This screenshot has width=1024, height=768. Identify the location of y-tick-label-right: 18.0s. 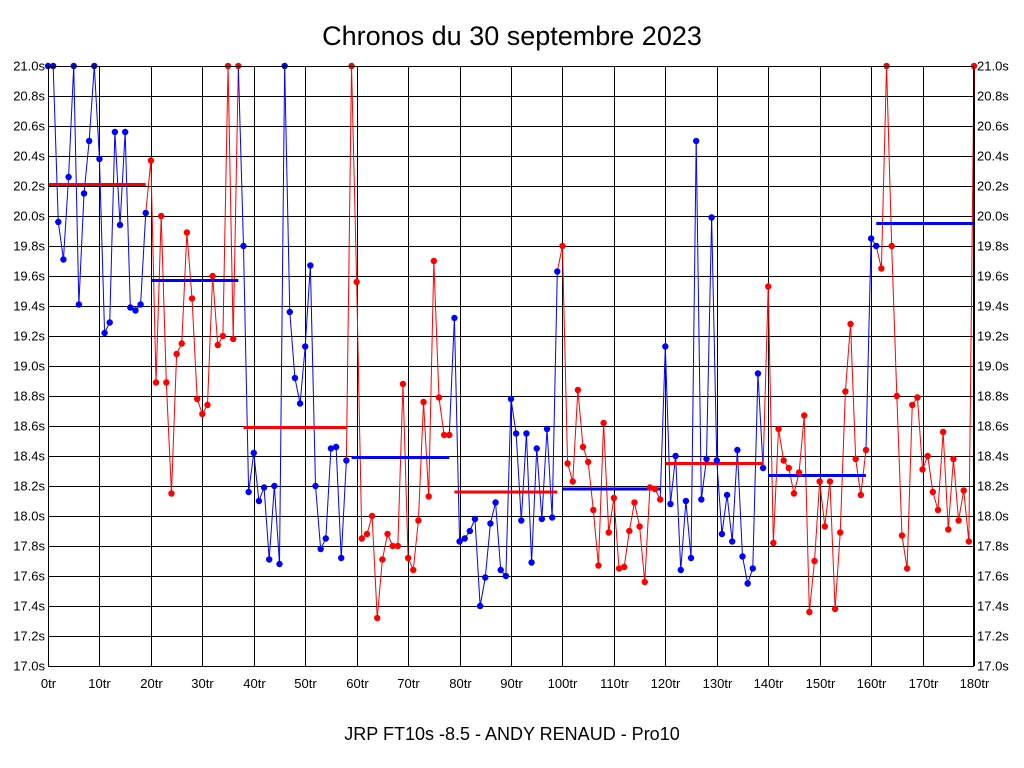
(993, 516).